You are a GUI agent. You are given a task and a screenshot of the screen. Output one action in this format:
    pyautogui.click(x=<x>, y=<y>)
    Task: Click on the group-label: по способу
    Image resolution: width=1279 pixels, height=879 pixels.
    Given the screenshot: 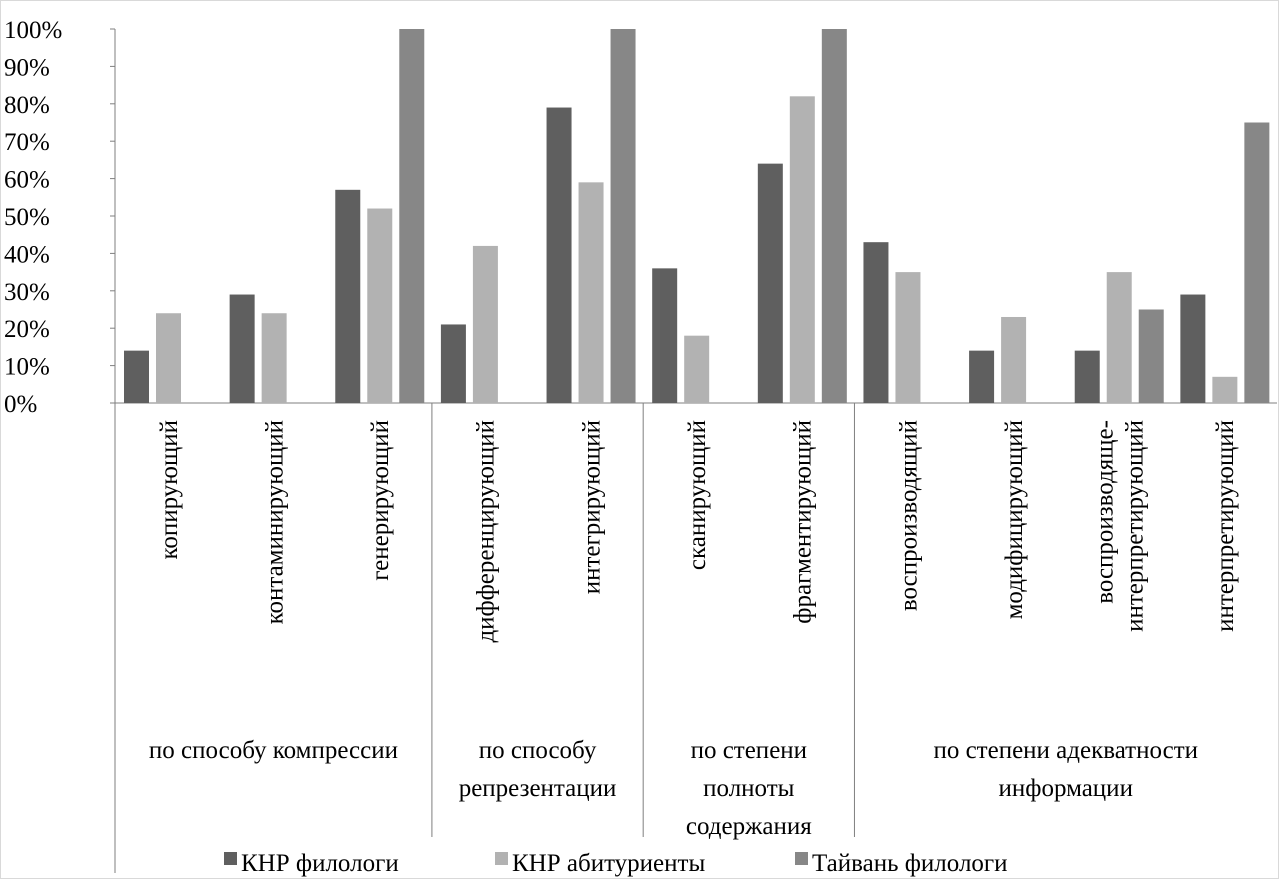 What is the action you would take?
    pyautogui.click(x=538, y=750)
    